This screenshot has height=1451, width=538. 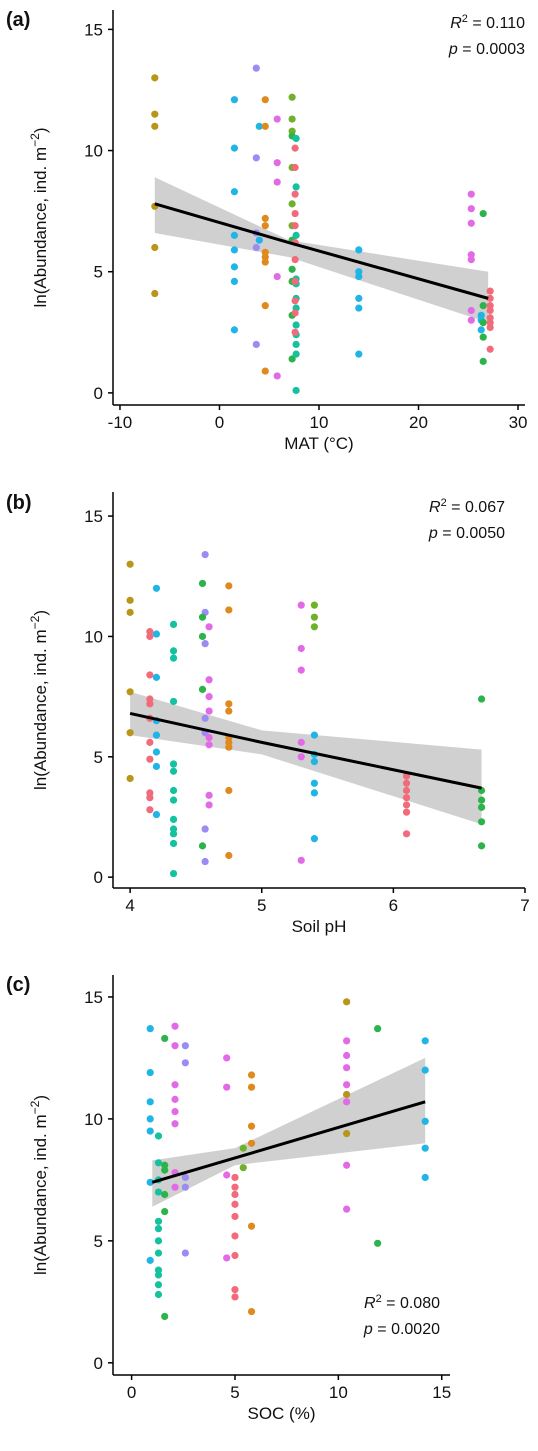 What do you see at coordinates (305, 751) in the screenshot?
I see `fit-line` at bounding box center [305, 751].